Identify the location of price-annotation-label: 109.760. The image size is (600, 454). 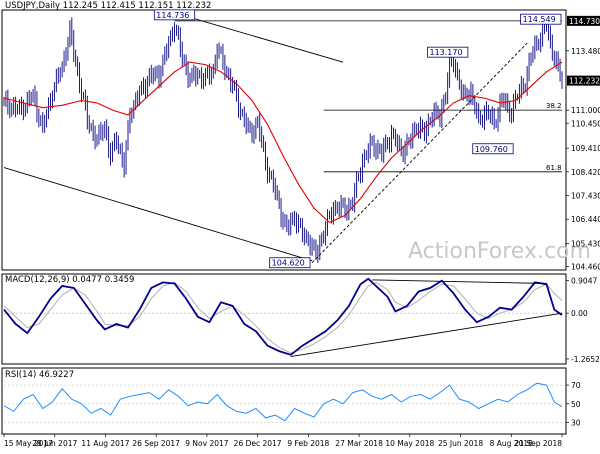
(491, 149).